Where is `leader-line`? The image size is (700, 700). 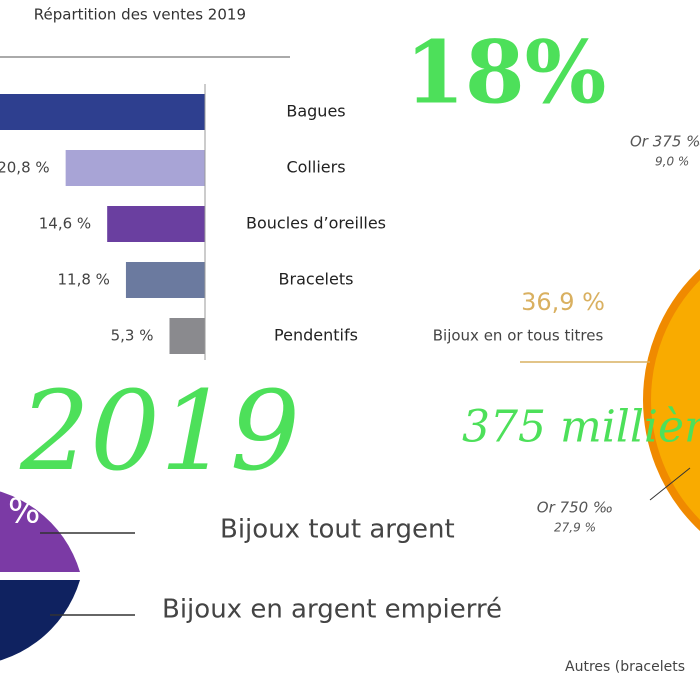
leader-line is located at coordinates (670, 484).